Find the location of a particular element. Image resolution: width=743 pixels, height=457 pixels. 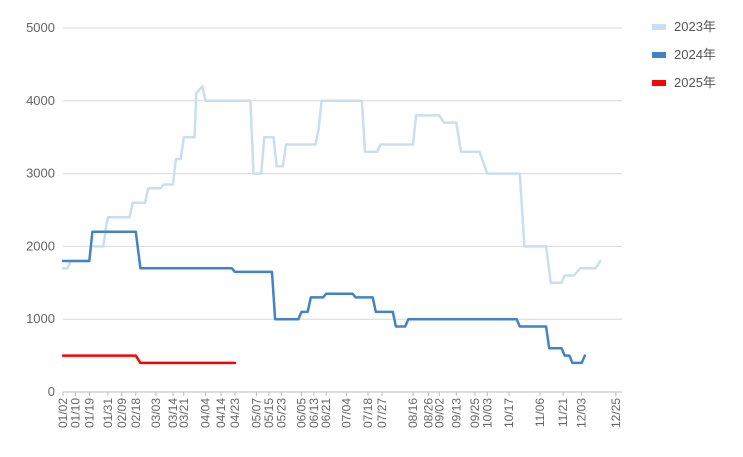

x-tick-label: 03/03 is located at coordinates (156, 413).